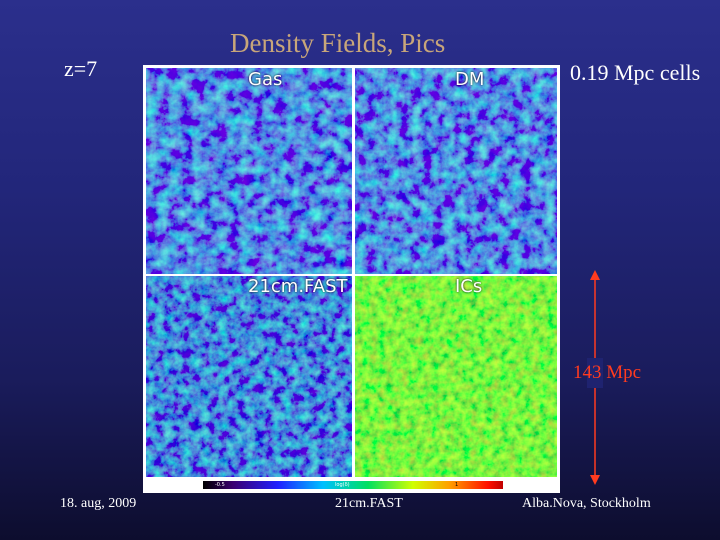  What do you see at coordinates (469, 286) in the screenshot?
I see `ics-panel-label: ICs` at bounding box center [469, 286].